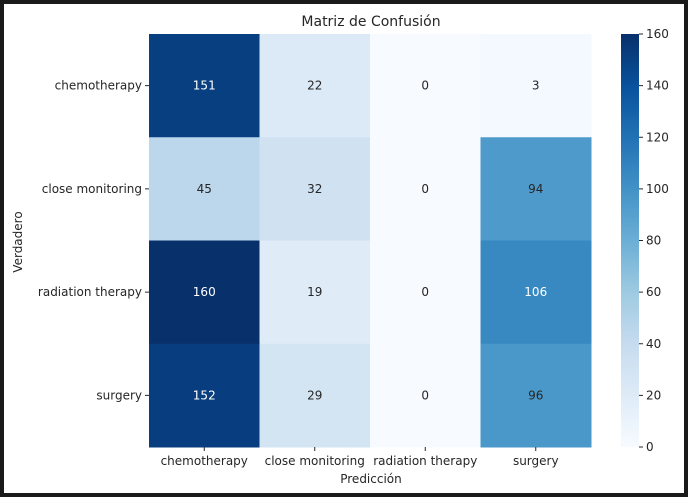 The image size is (688, 497). I want to click on heatmap-cell-value: 94, so click(535, 189).